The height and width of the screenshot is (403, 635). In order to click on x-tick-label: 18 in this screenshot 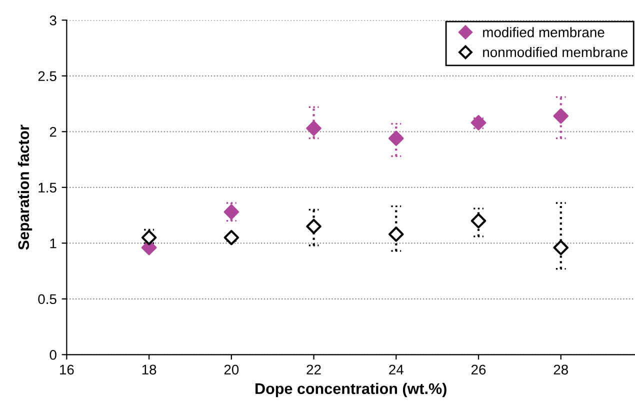, I will do `click(149, 369)`.